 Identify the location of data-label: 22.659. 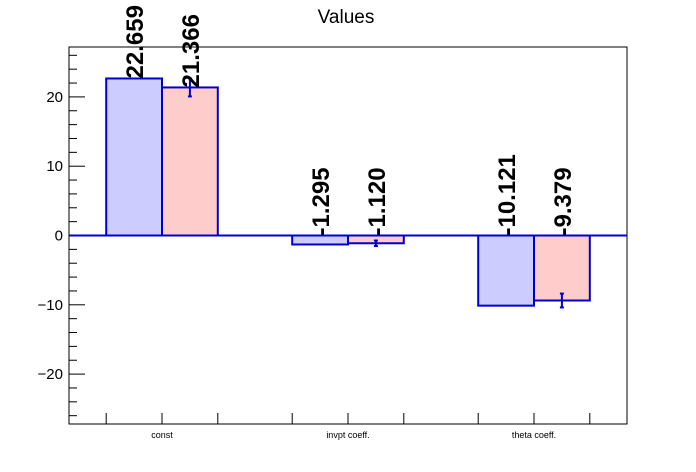
(135, 41).